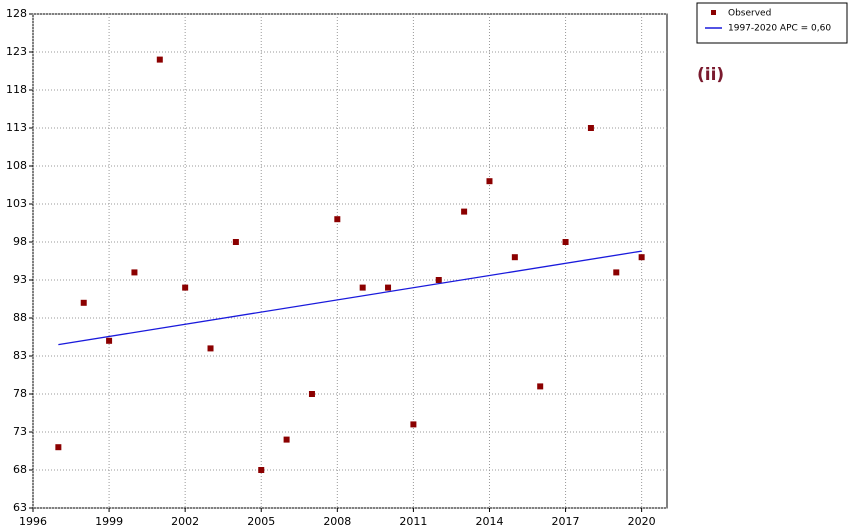 Image resolution: width=850 pixels, height=531 pixels. I want to click on x-tick-label: 2005, so click(261, 521).